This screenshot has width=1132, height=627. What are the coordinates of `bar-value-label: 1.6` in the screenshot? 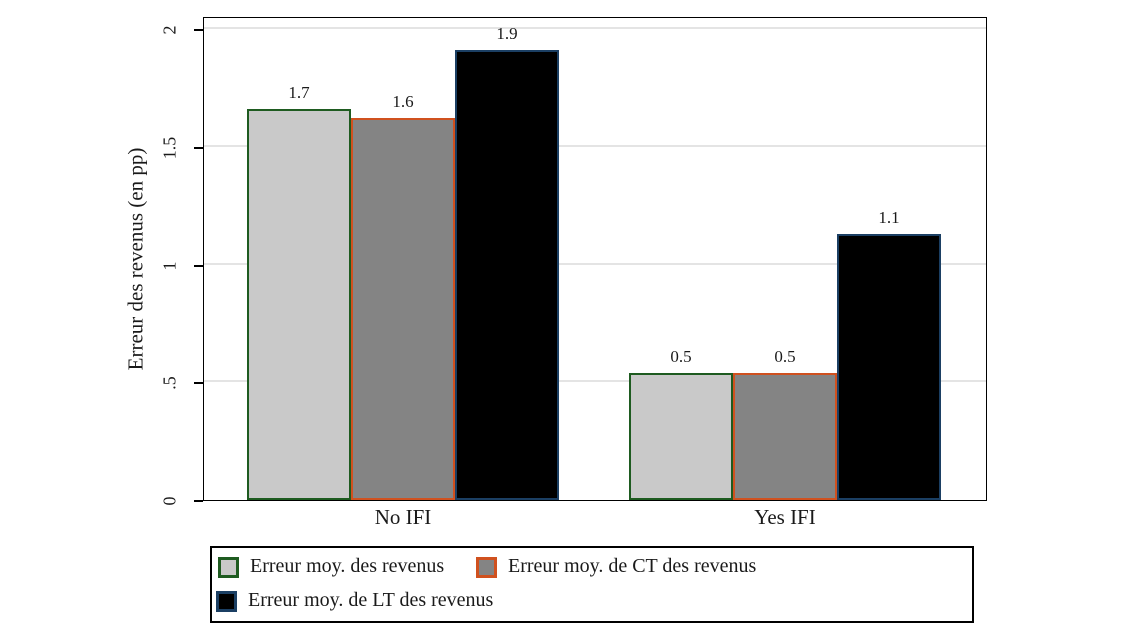 It's located at (403, 101).